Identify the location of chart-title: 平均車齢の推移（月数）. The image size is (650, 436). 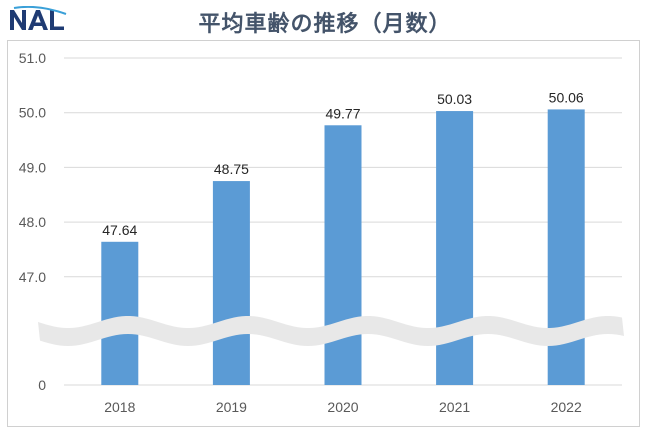
(325, 24).